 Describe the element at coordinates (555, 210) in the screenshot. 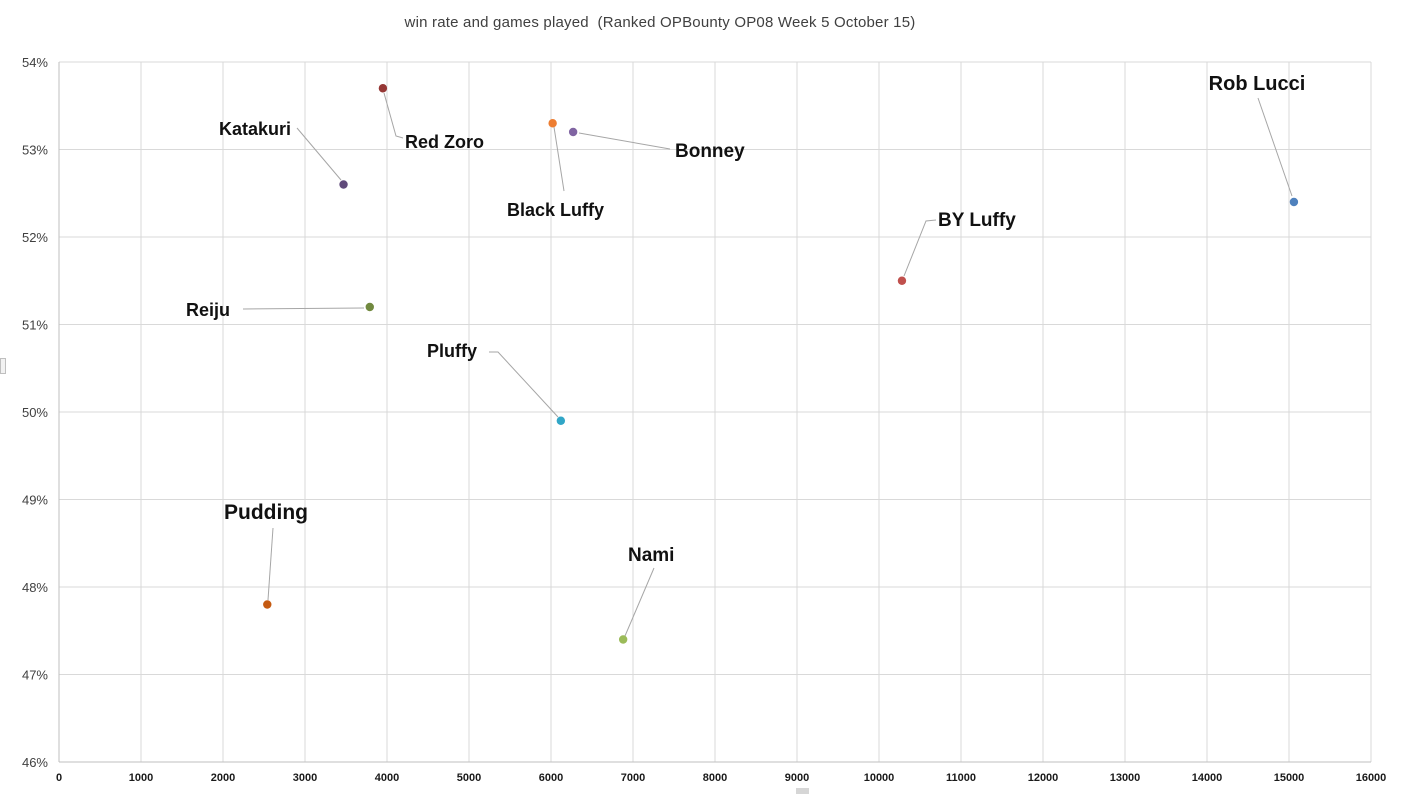

I see `point-label: Black Luffy` at that location.